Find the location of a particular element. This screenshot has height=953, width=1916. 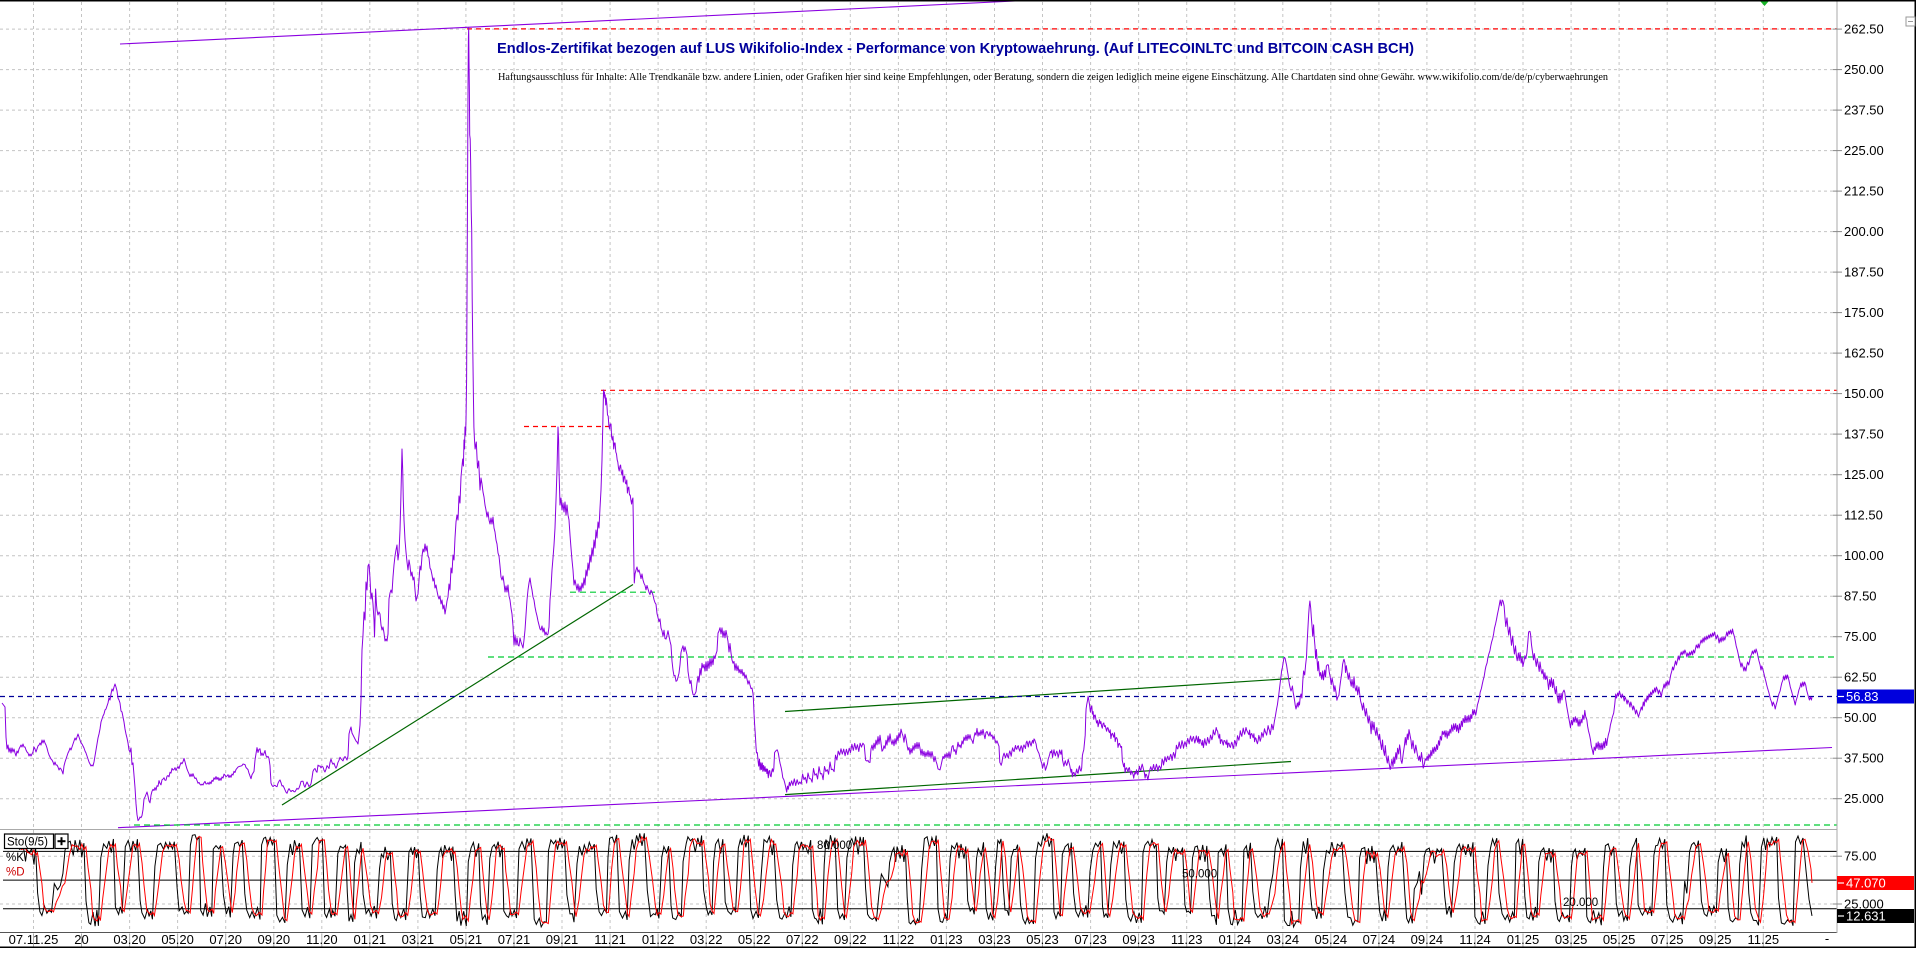

svg-text: 07.25 is located at coordinates (1667, 939).